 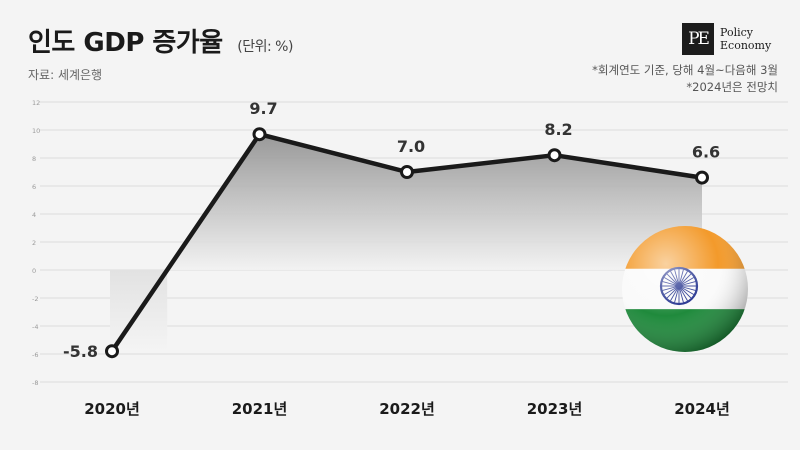 What do you see at coordinates (746, 45) in the screenshot?
I see `logo-line-2: Economy` at bounding box center [746, 45].